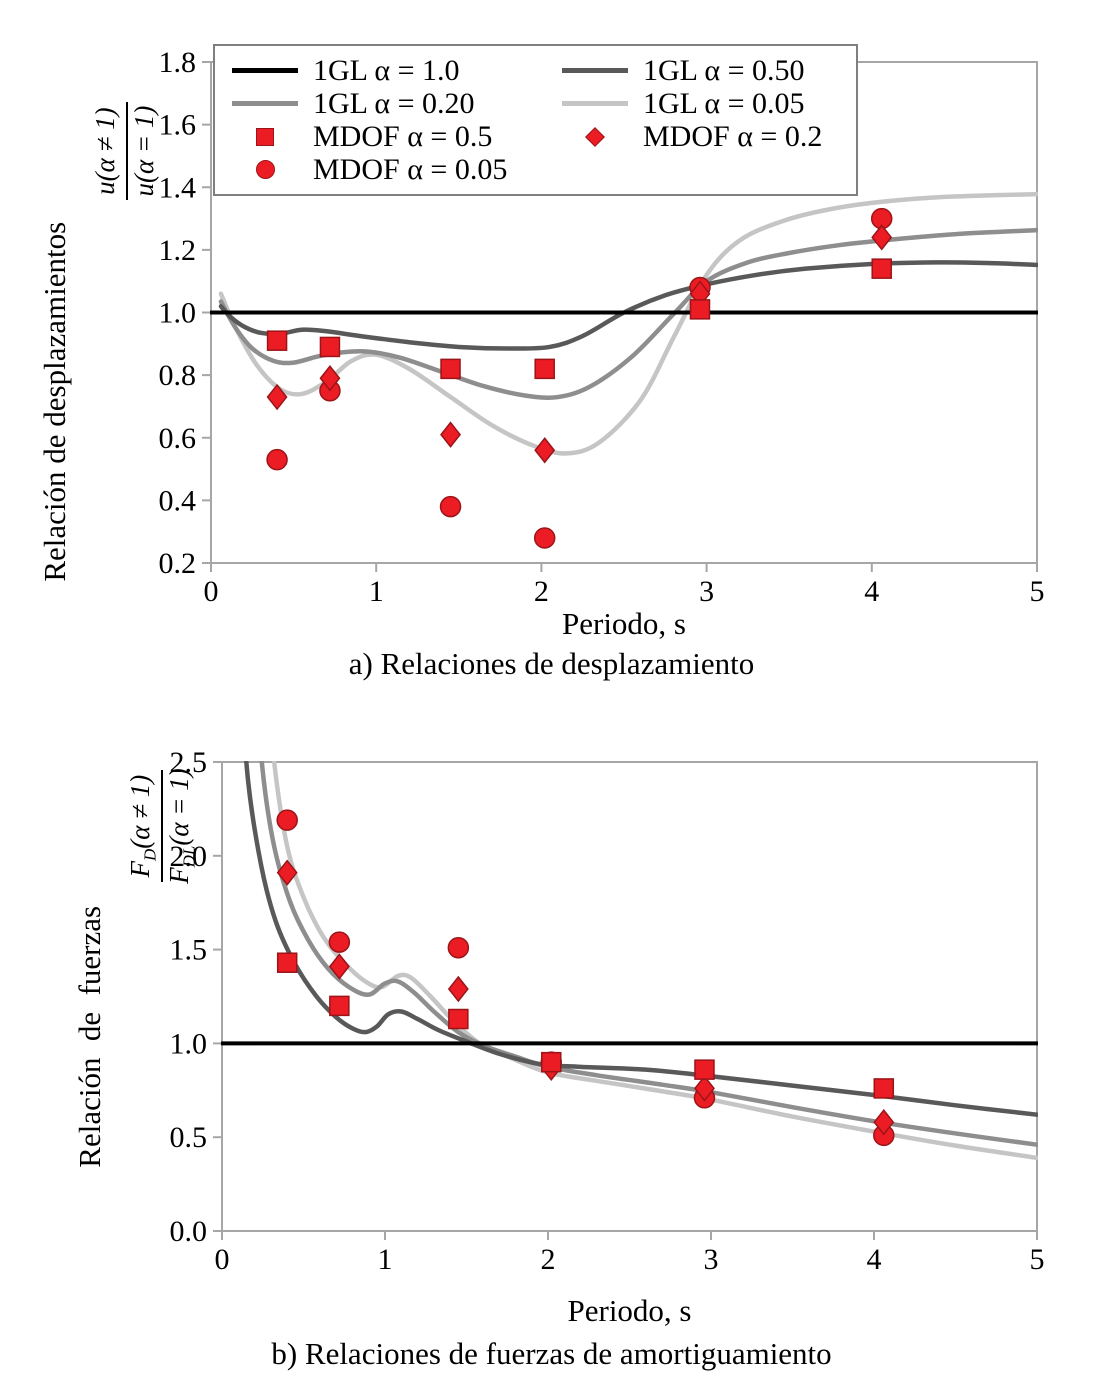  I want to click on legend-label: MDOF α = 0.5, so click(403, 136).